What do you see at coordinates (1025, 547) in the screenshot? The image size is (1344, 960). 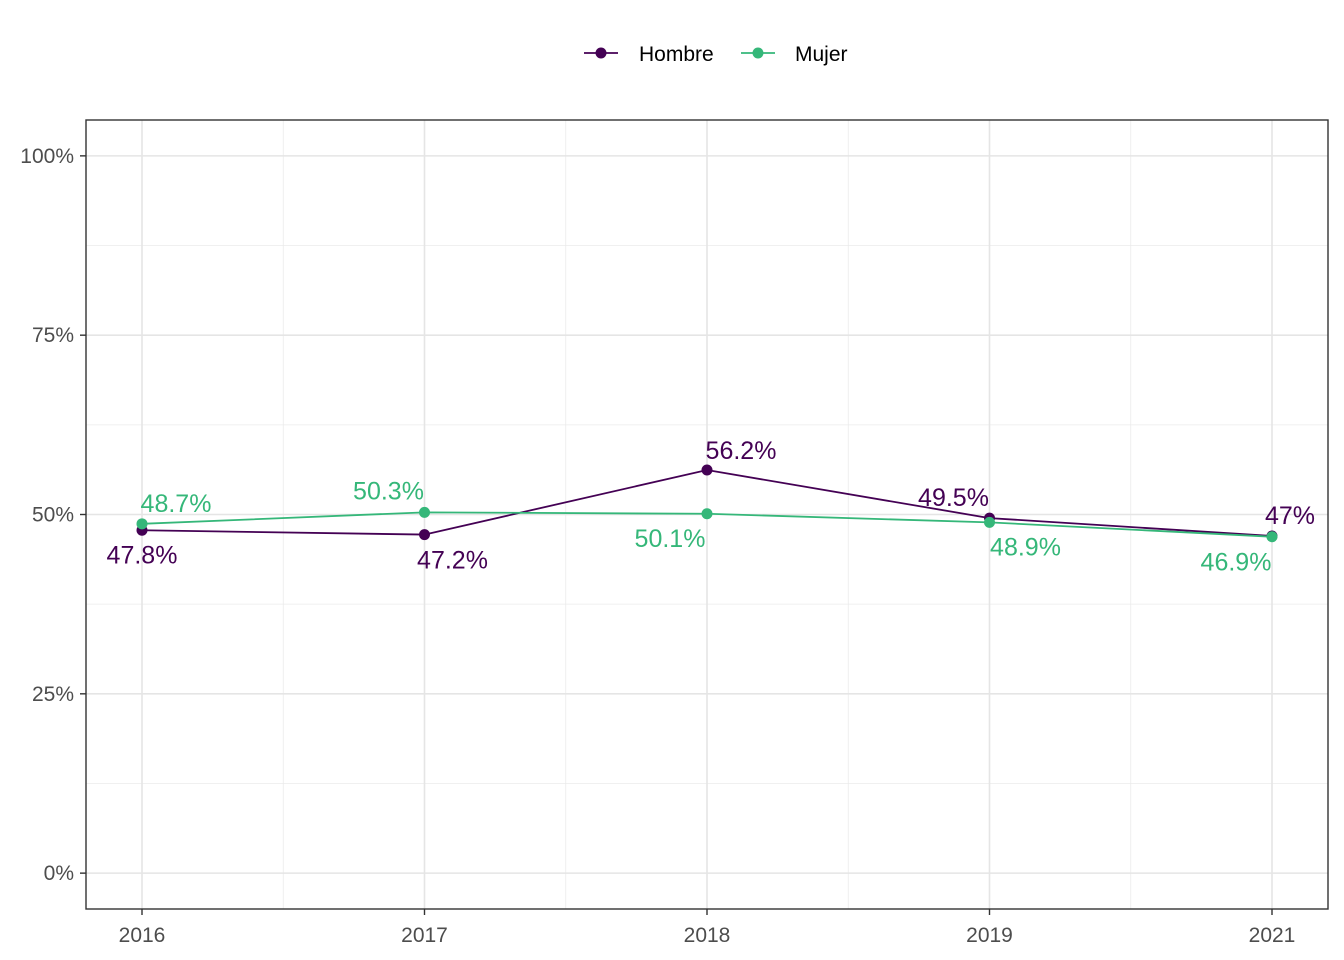 I see `data-label-mujer: 48.9%` at bounding box center [1025, 547].